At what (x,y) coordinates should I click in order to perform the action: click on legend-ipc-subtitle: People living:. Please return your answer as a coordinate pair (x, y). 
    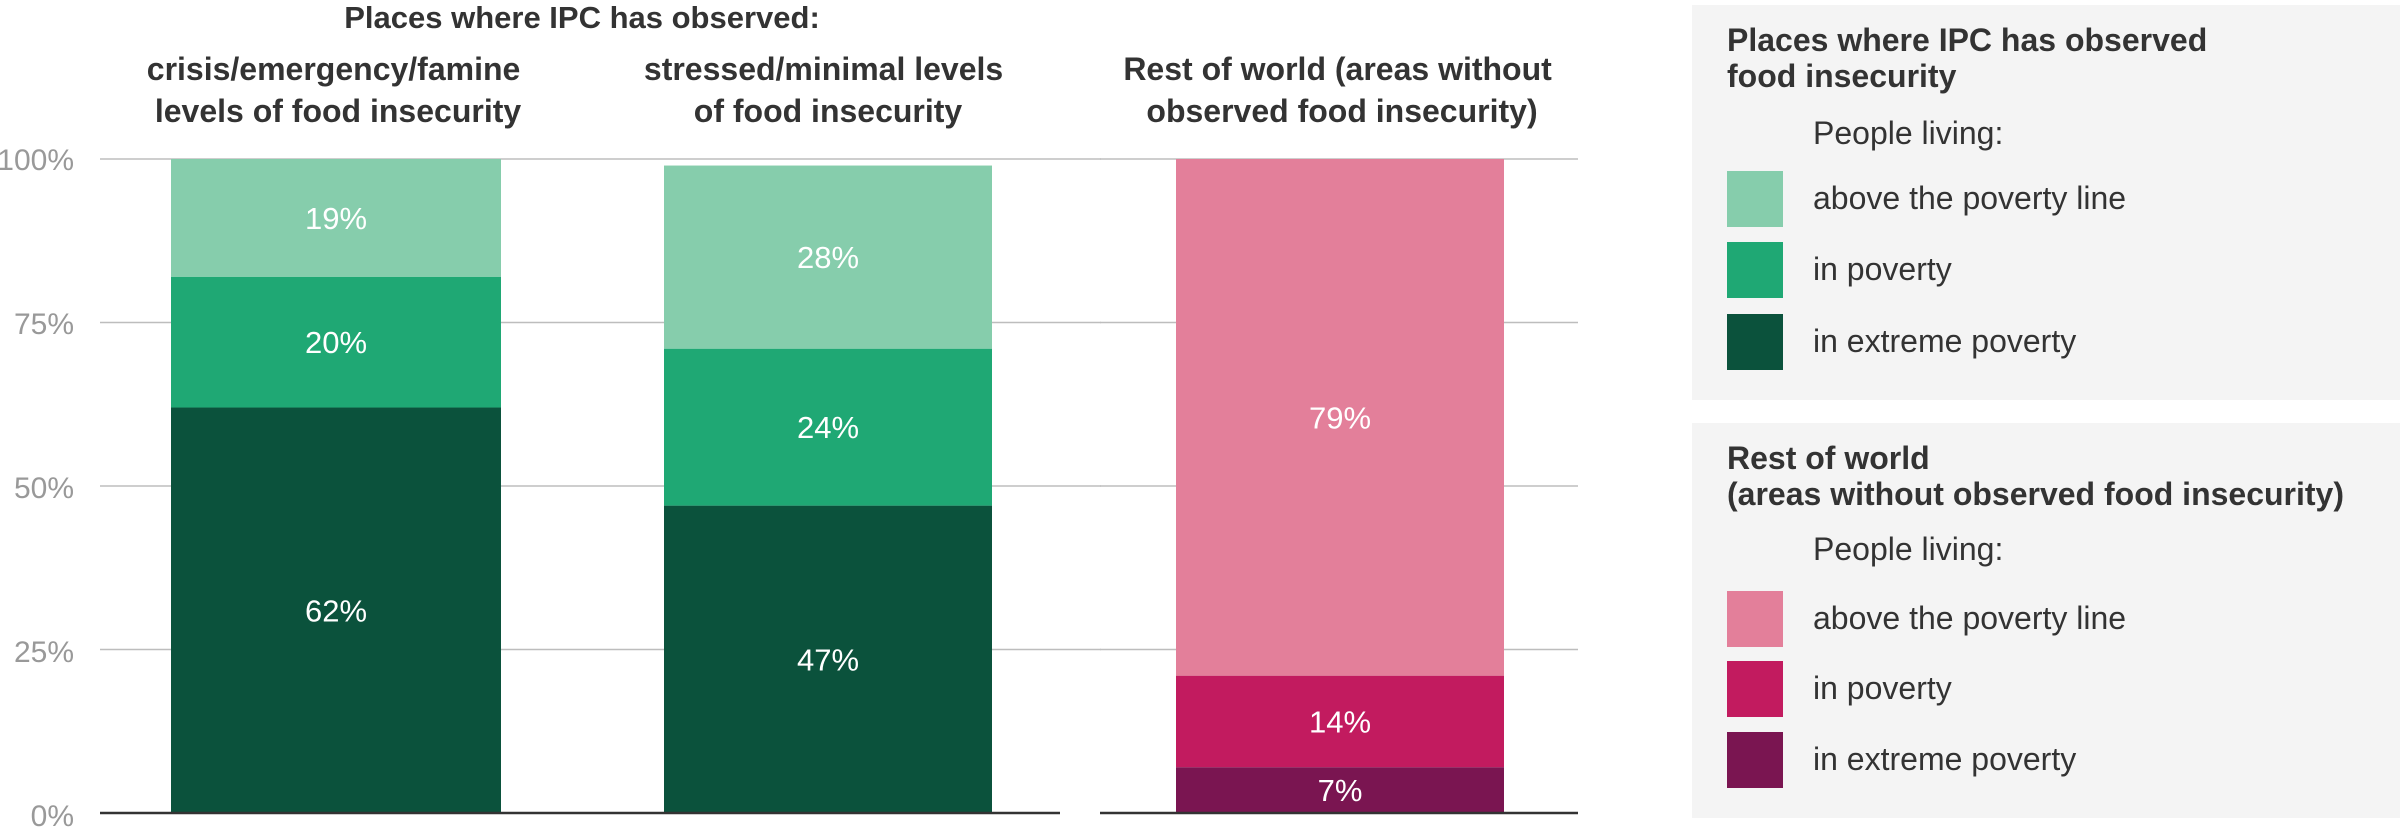
    Looking at the image, I should click on (1908, 133).